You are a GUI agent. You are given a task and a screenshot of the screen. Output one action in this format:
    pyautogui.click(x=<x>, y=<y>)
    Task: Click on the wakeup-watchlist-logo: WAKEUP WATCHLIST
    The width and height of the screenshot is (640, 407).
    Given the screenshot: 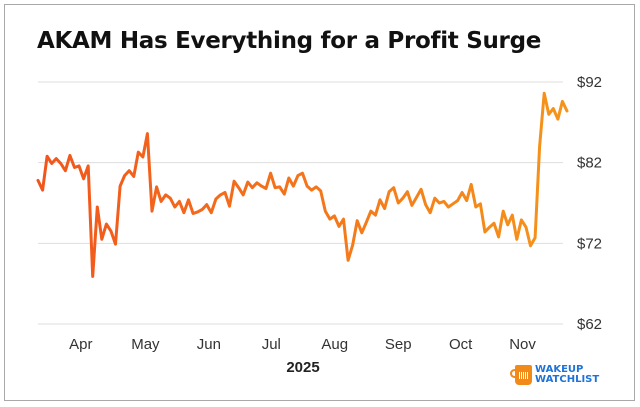 What is the action you would take?
    pyautogui.click(x=555, y=374)
    